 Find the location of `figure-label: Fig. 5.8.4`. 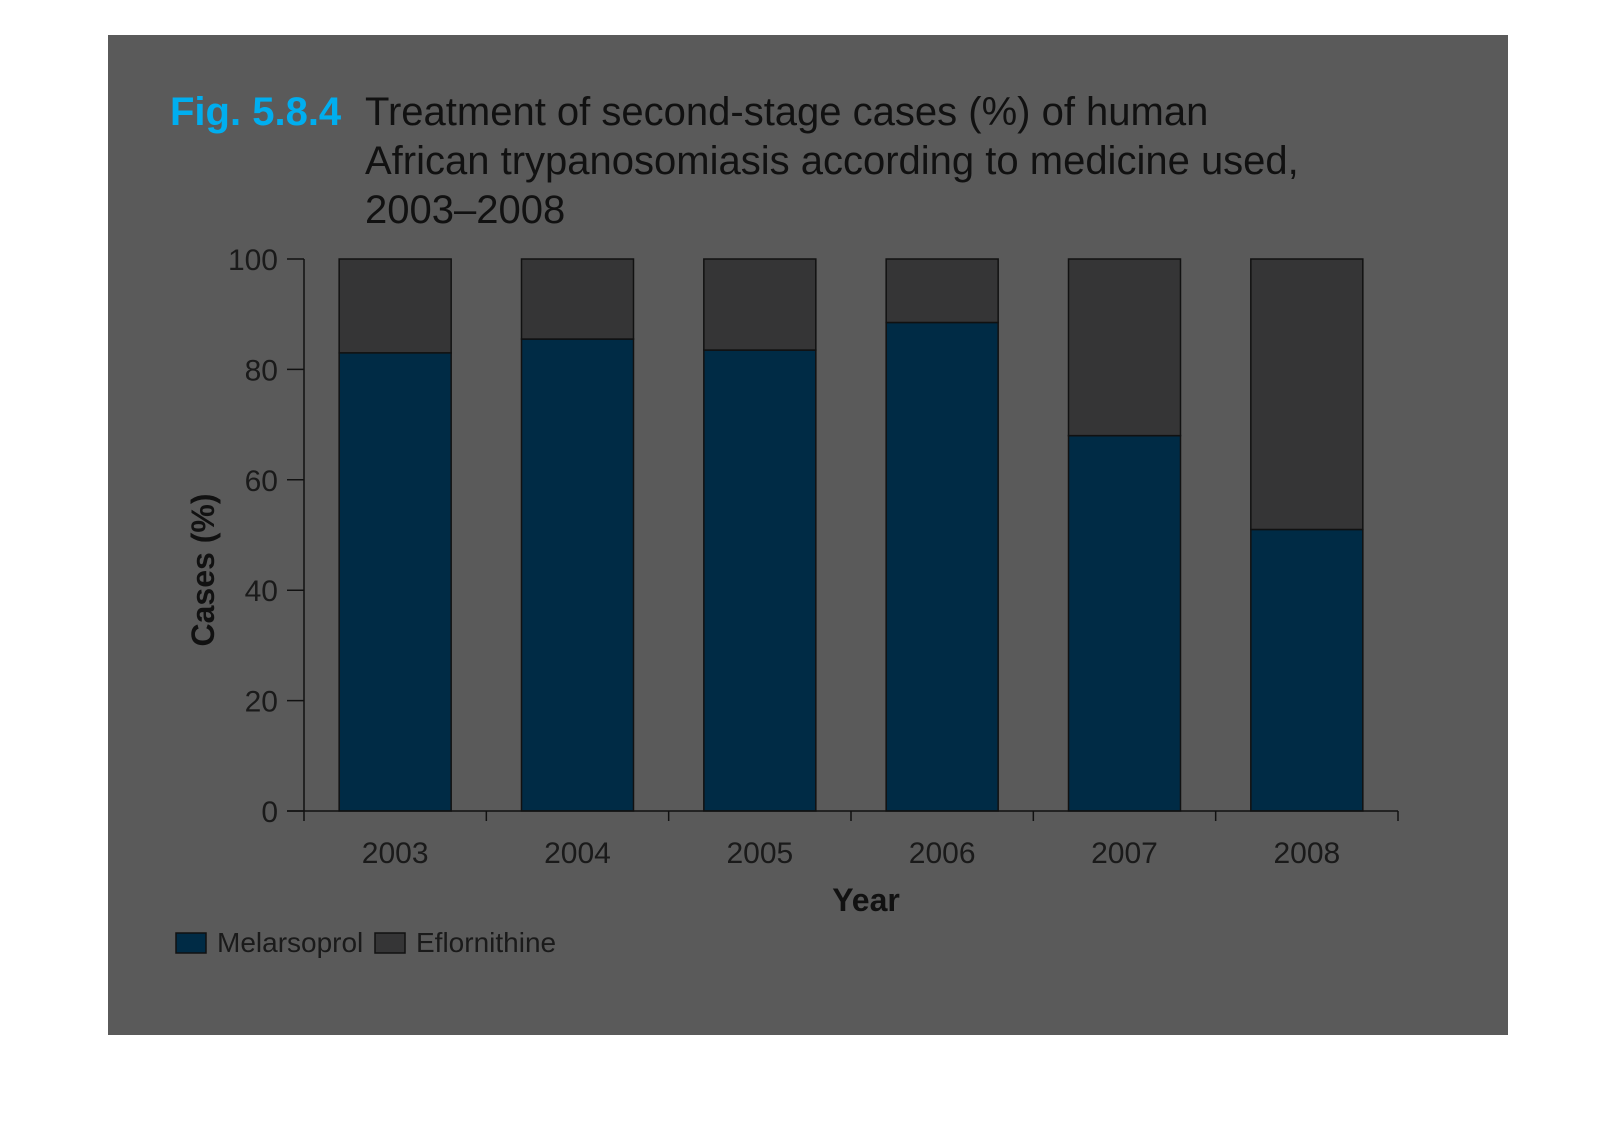

figure-label: Fig. 5.8.4 is located at coordinates (256, 112).